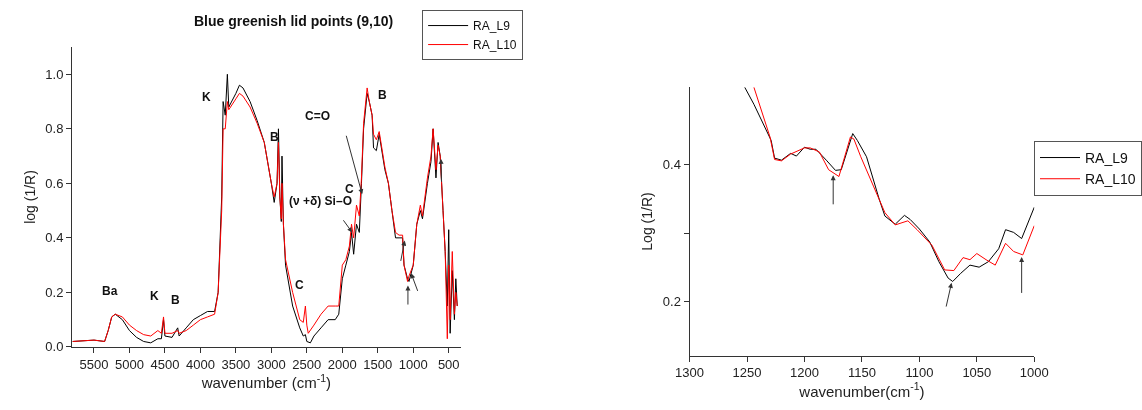 The width and height of the screenshot is (1142, 410). I want to click on x-tick-label: 1250, so click(747, 373).